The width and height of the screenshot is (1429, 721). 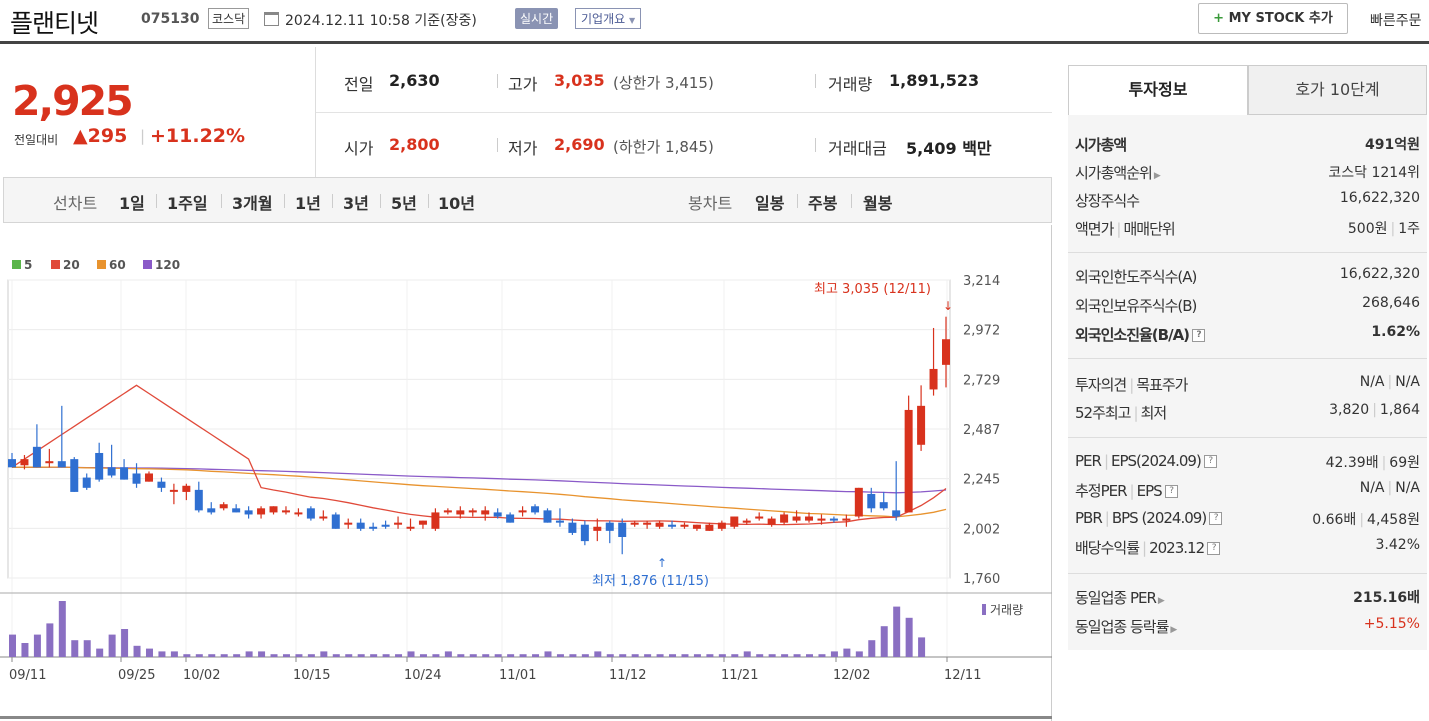 What do you see at coordinates (1088, 461) in the screenshot?
I see `per-label: PER` at bounding box center [1088, 461].